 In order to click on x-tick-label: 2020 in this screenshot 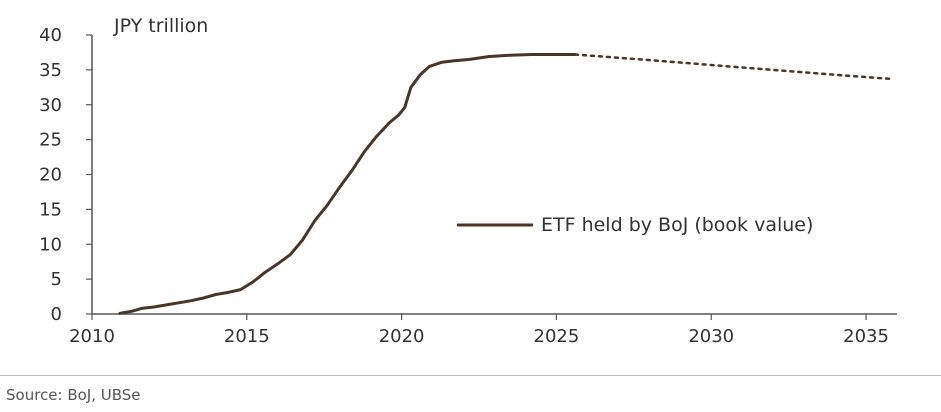, I will do `click(402, 336)`.